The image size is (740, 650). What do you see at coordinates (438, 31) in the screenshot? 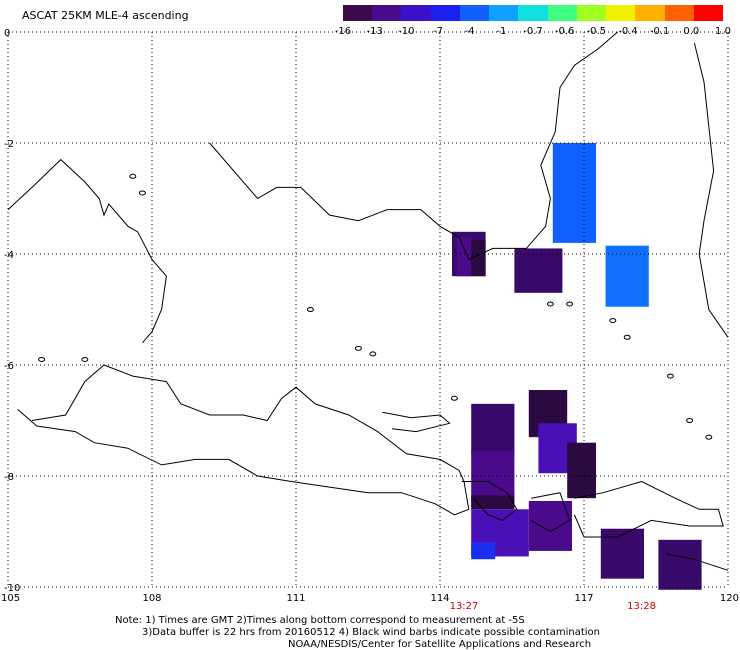
I see `colorbar-label: -7` at bounding box center [438, 31].